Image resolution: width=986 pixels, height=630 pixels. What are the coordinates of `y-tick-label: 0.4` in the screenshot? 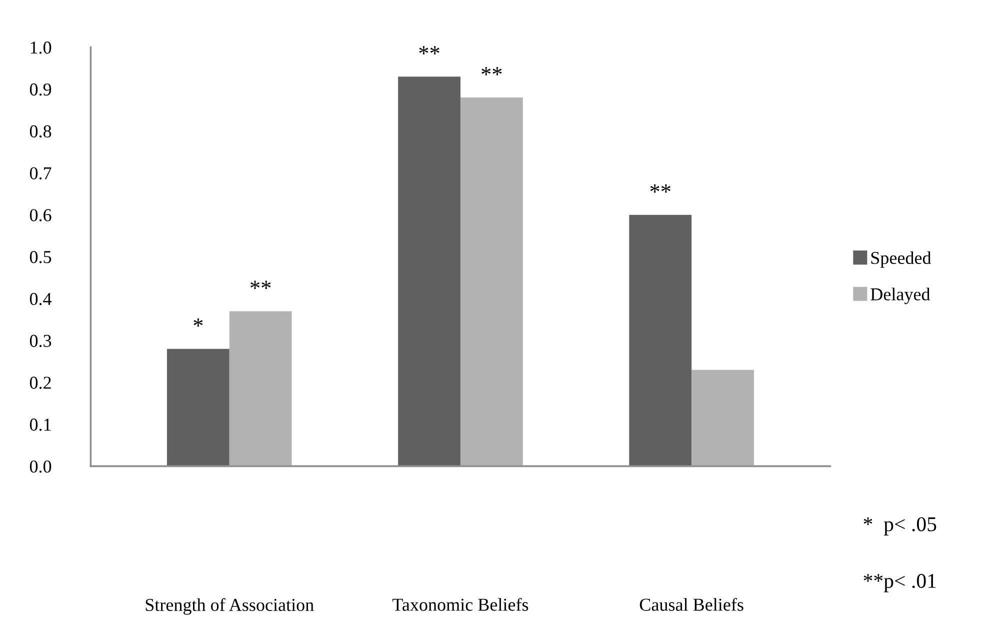 It's located at (41, 299).